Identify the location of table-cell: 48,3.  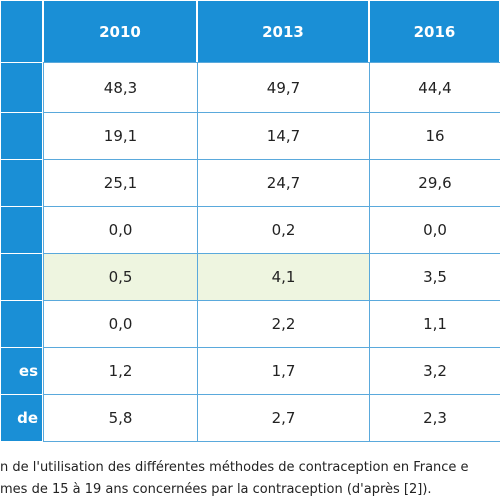
(120, 87).